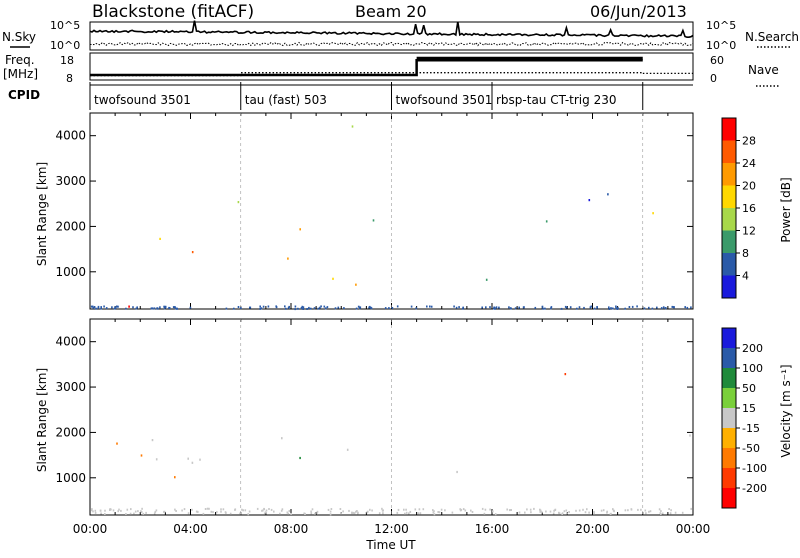  Describe the element at coordinates (20, 60) in the screenshot. I see `freq-label-1: Freq.` at that location.